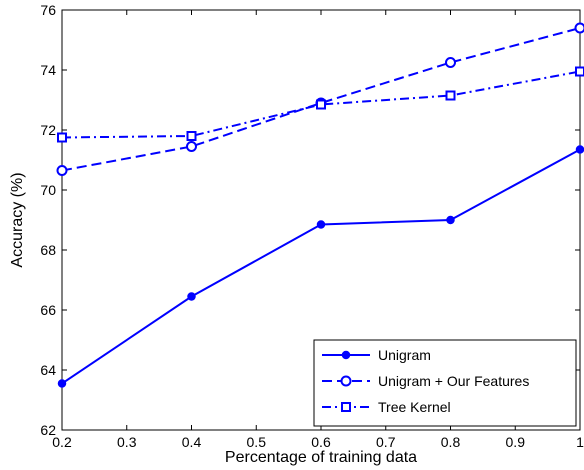 Image resolution: width=584 pixels, height=470 pixels. What do you see at coordinates (321, 442) in the screenshot?
I see `x-tick-label: 0.6` at bounding box center [321, 442].